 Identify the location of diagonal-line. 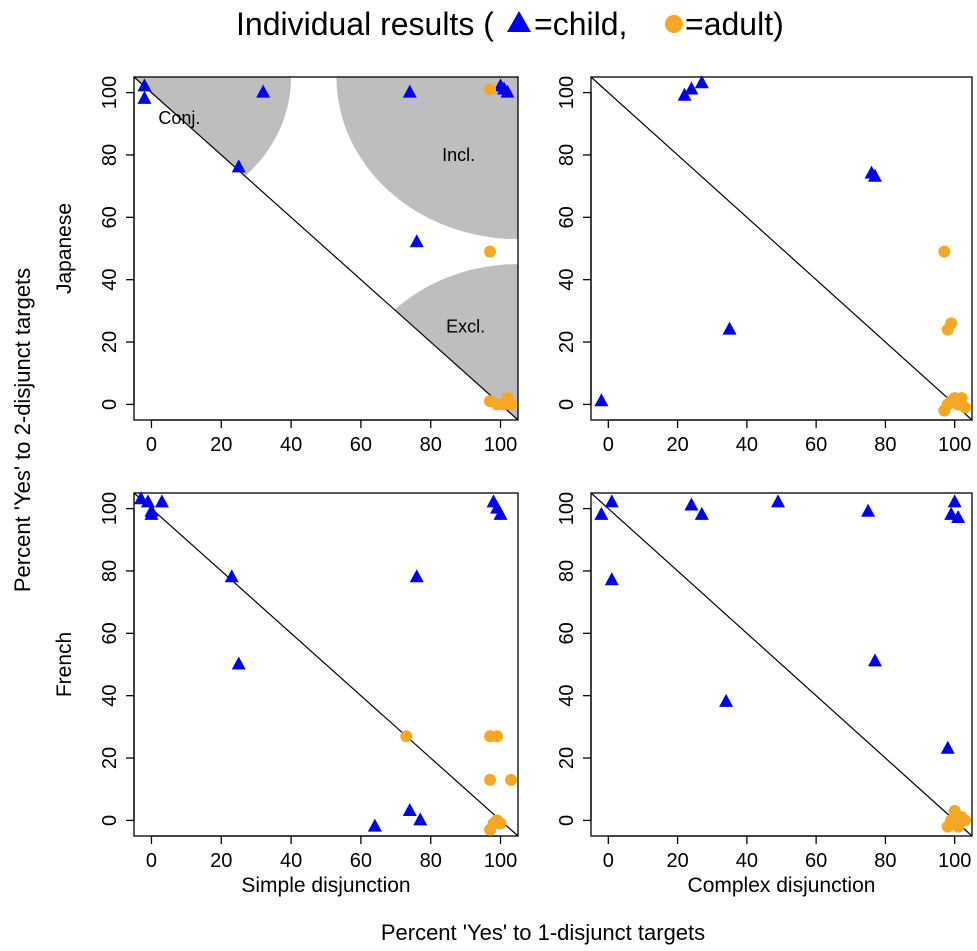
(326, 664).